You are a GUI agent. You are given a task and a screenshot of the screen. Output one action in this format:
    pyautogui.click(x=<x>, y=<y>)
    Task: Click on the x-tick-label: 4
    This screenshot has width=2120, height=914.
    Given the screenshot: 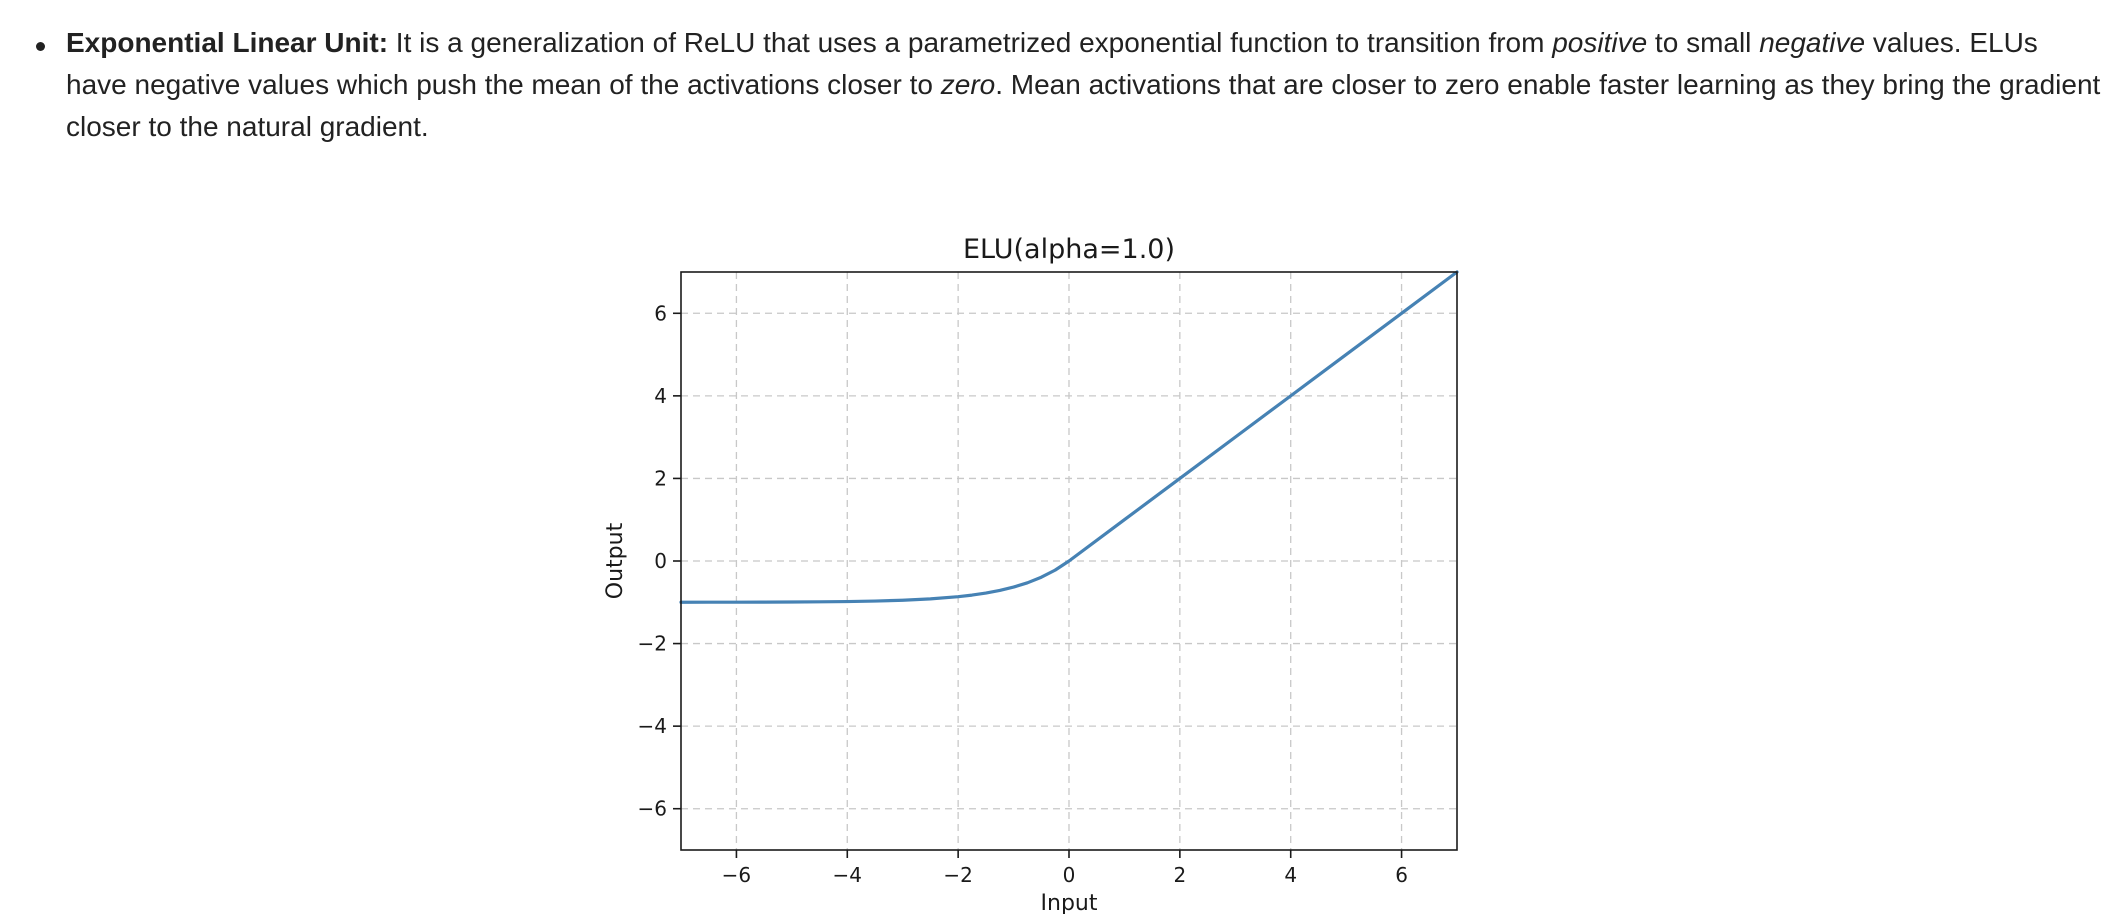 What is the action you would take?
    pyautogui.click(x=1290, y=875)
    